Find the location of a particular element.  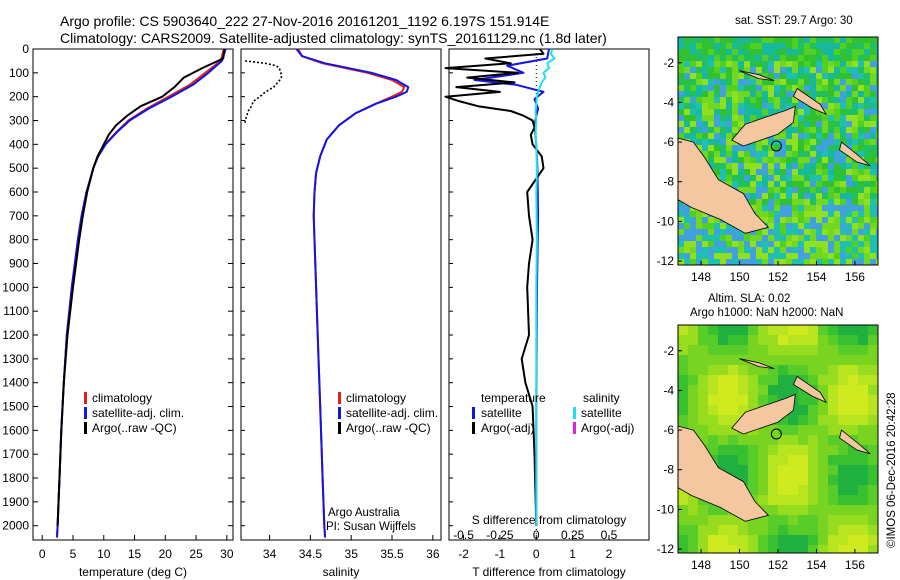

depth-tick-label: 300 is located at coordinates (19, 121).